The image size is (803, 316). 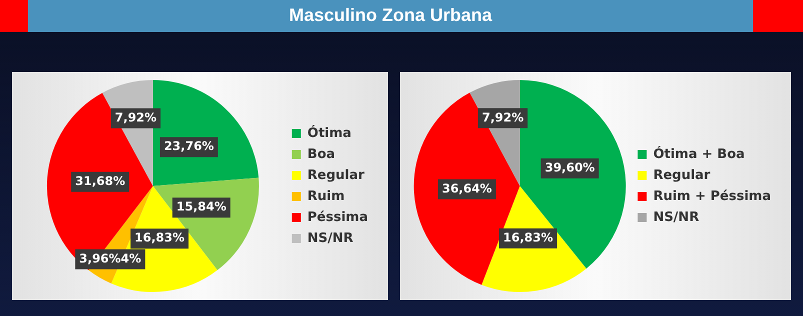 I want to click on data-label: 31,68%, so click(x=100, y=181).